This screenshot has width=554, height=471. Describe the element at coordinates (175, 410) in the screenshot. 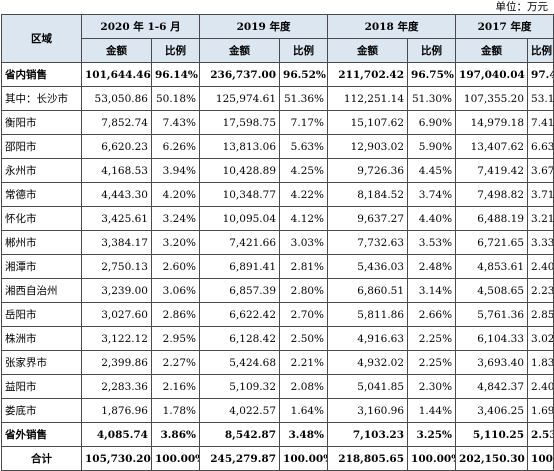

I see `ratio-cell: 1.78%` at that location.